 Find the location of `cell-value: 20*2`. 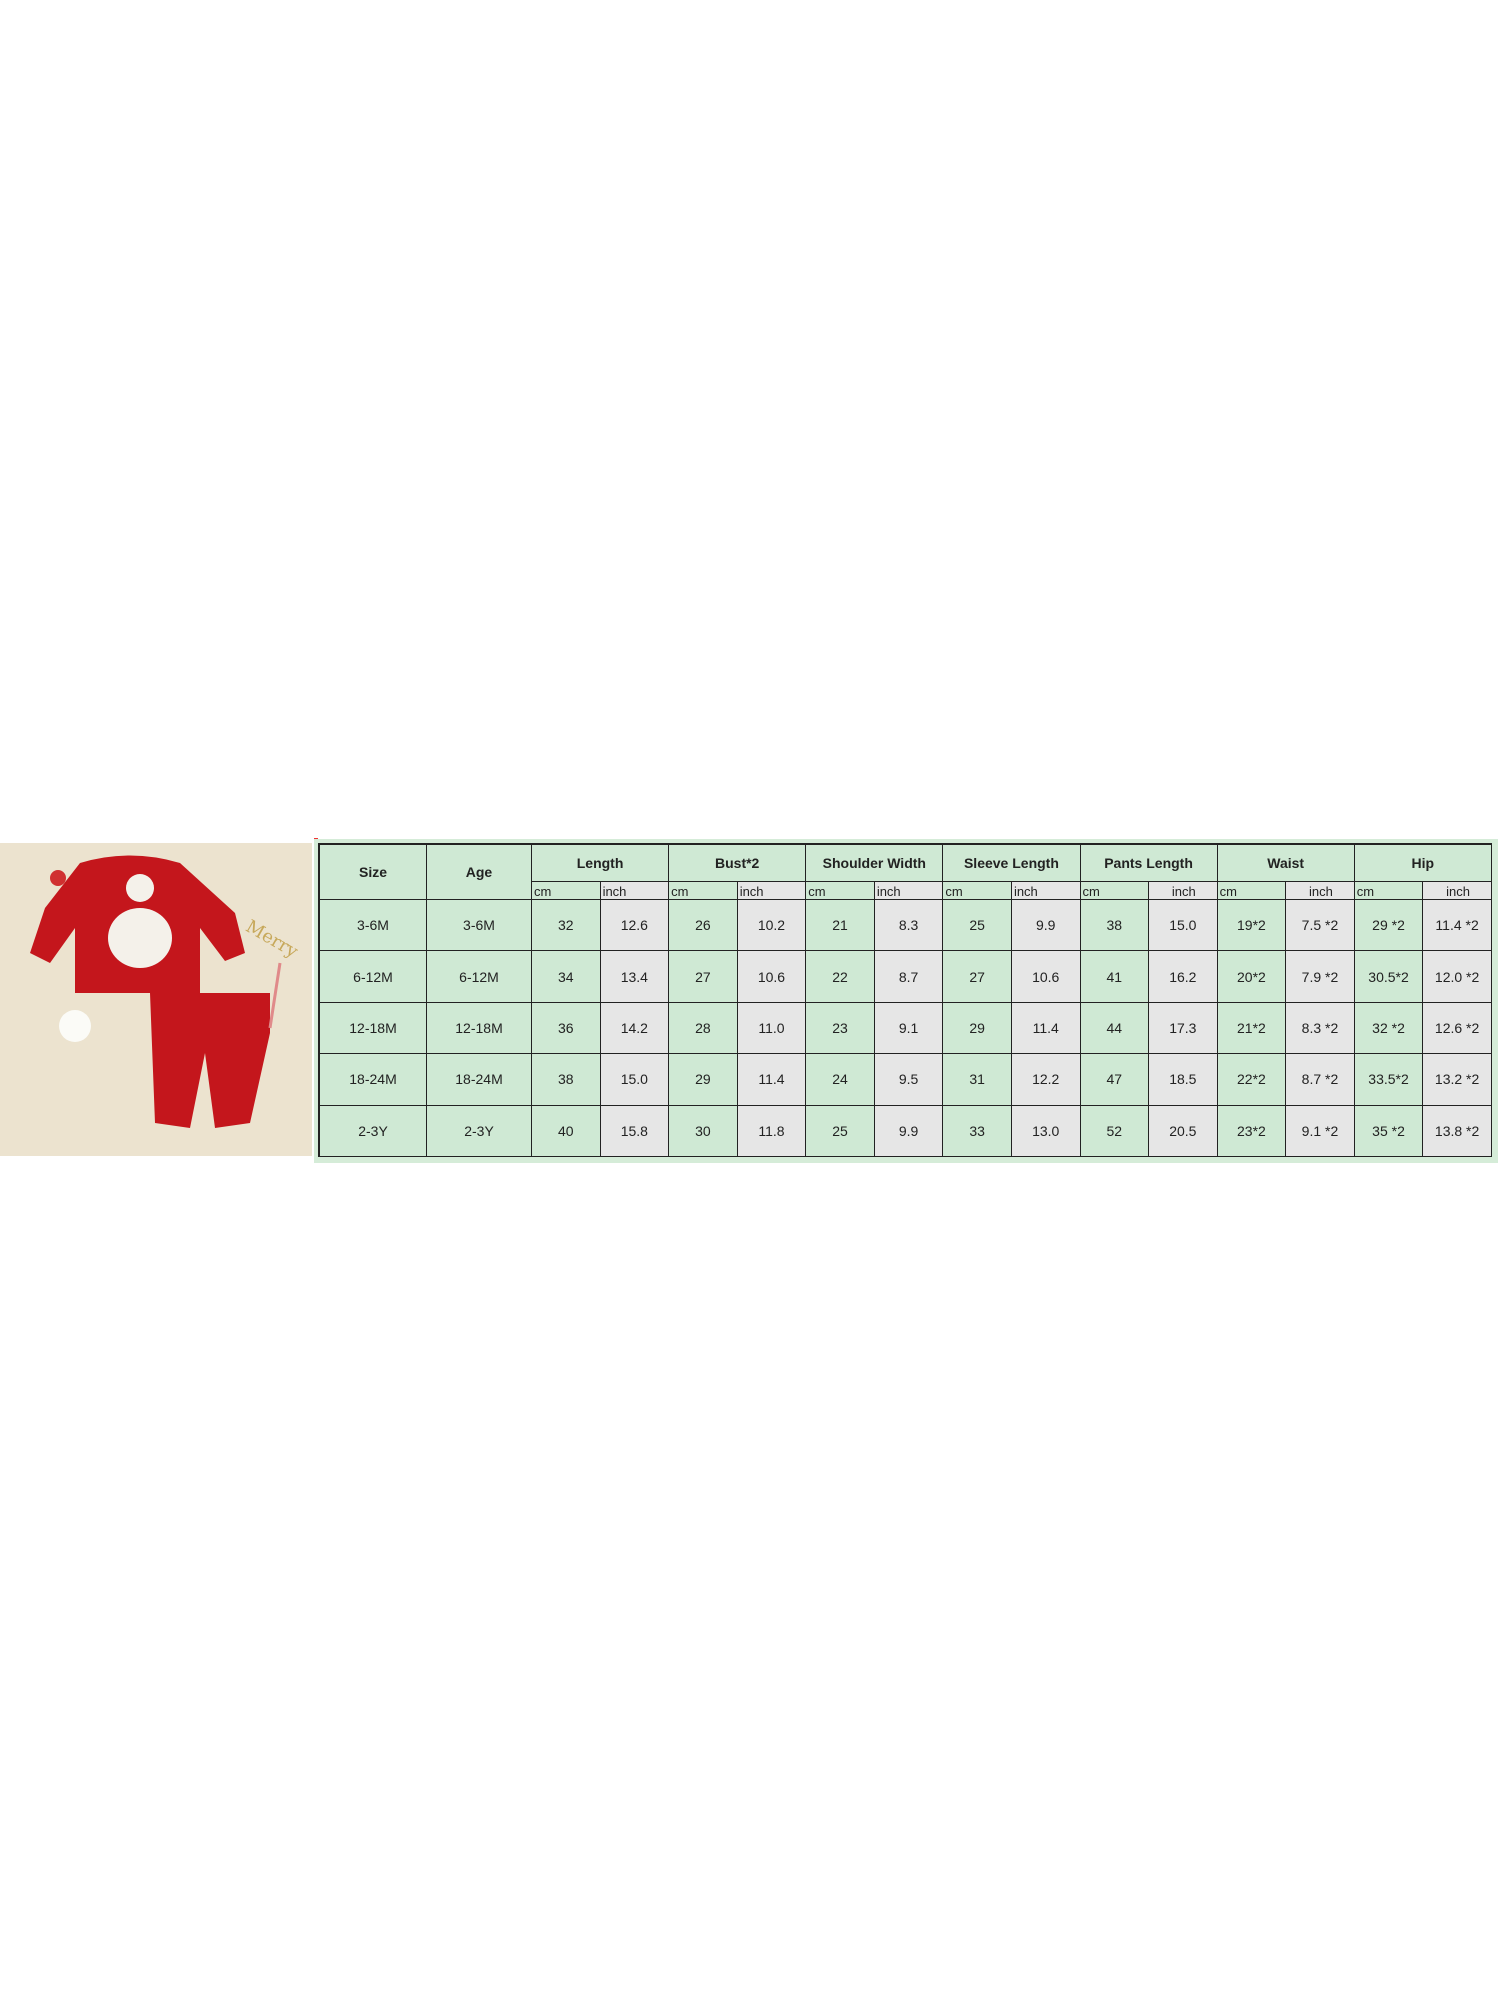

cell-value: 20*2 is located at coordinates (1252, 977).